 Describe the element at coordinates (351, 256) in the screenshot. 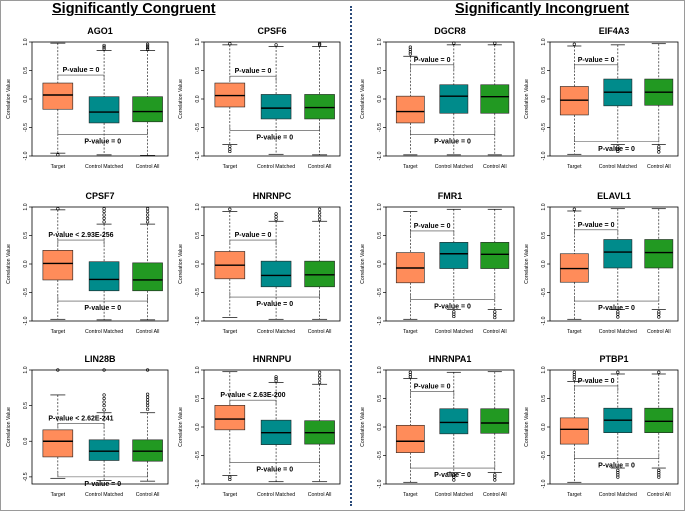

I see `section-divider` at that location.